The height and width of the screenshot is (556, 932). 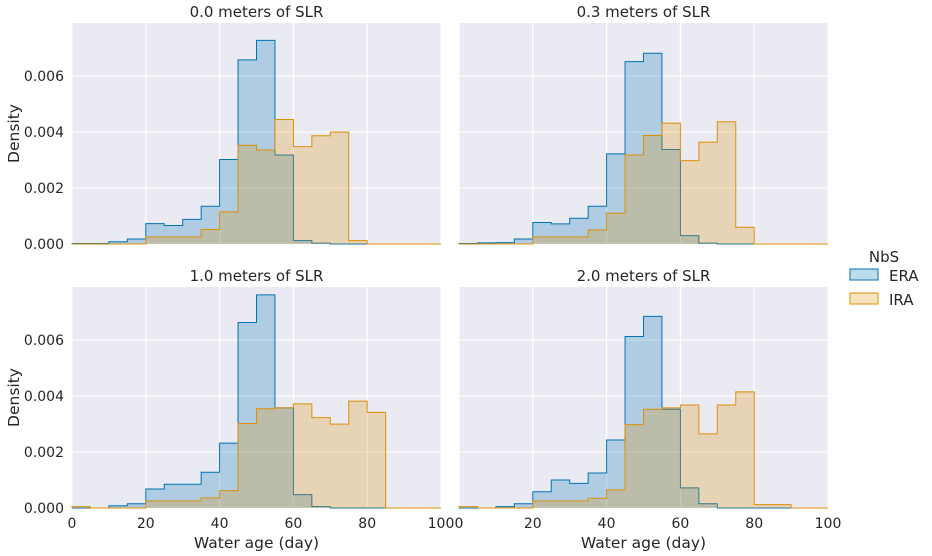 I want to click on legend-label-ira: IRA, so click(x=901, y=300).